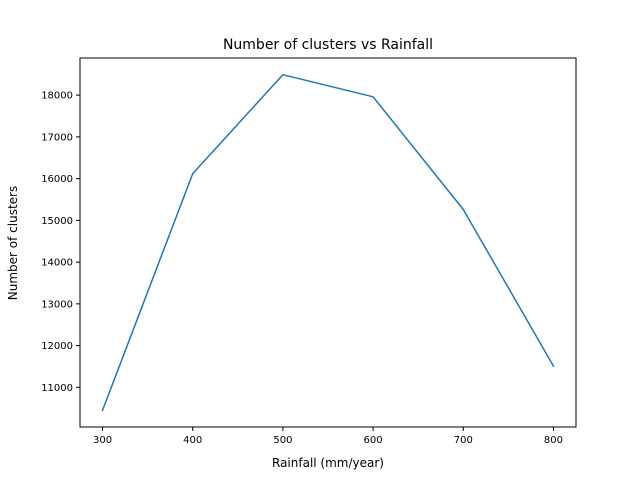  What do you see at coordinates (328, 45) in the screenshot?
I see `chart-title: Number of clusters vs Rainfall` at bounding box center [328, 45].